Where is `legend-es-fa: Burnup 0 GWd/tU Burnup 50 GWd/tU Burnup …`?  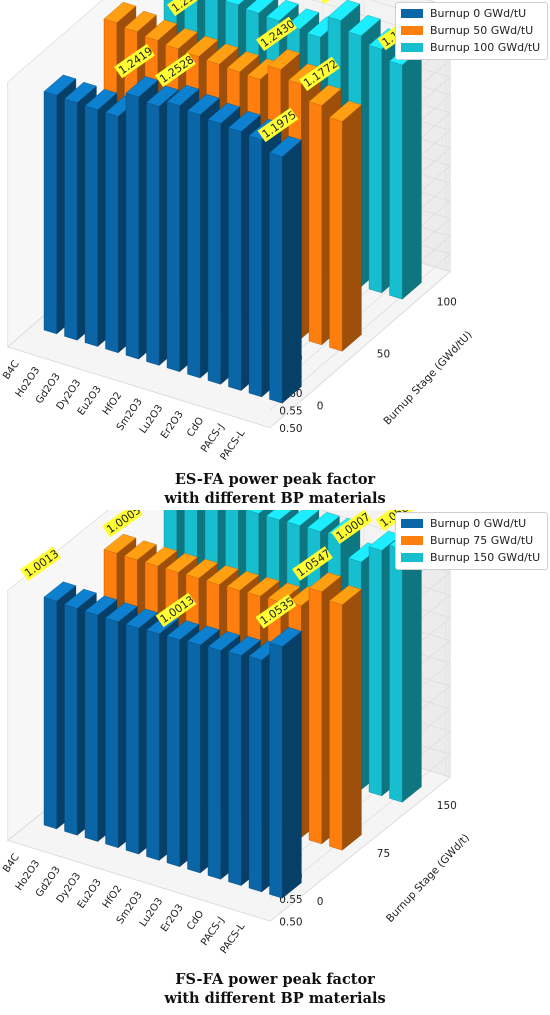
legend-es-fa: Burnup 0 GWd/tU Burnup 50 GWd/tU Burnup … is located at coordinates (471, 31).